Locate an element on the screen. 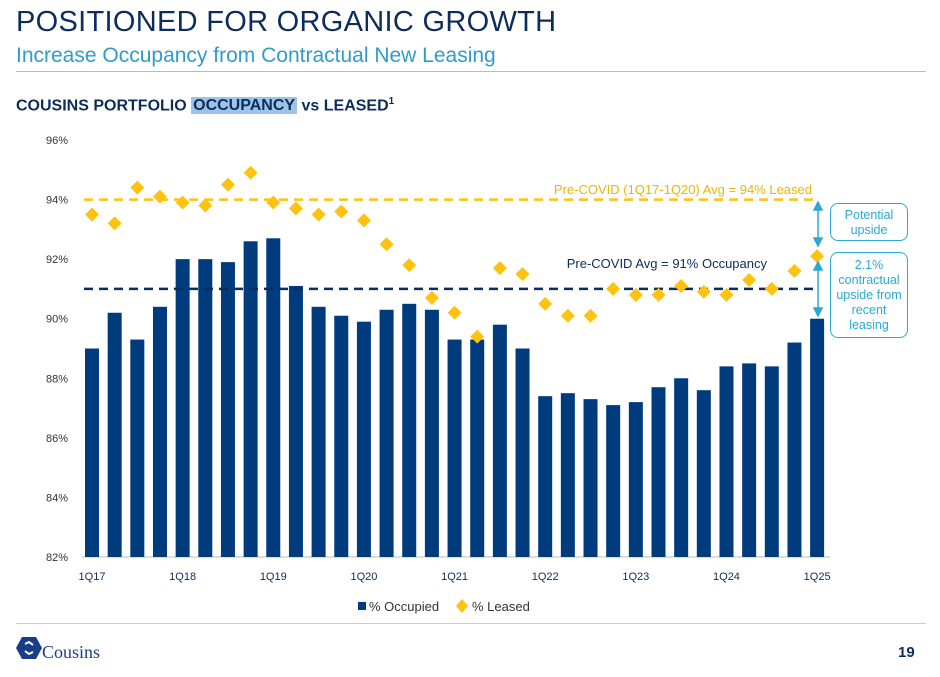 Image resolution: width=940 pixels, height=677 pixels. y-tick-label: 94% is located at coordinates (57, 201).